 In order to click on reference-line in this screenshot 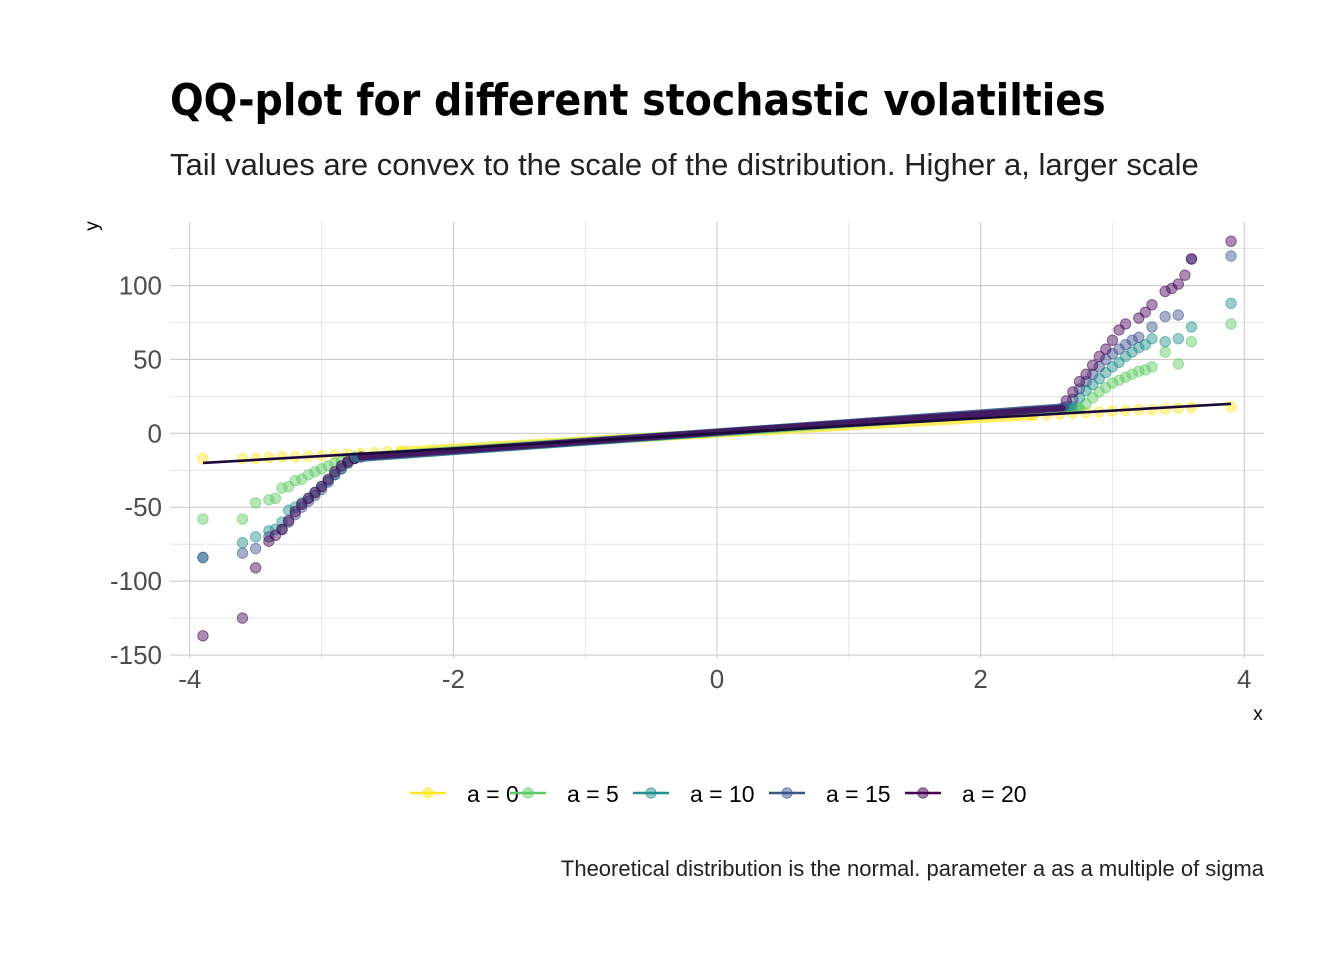, I will do `click(717, 433)`.